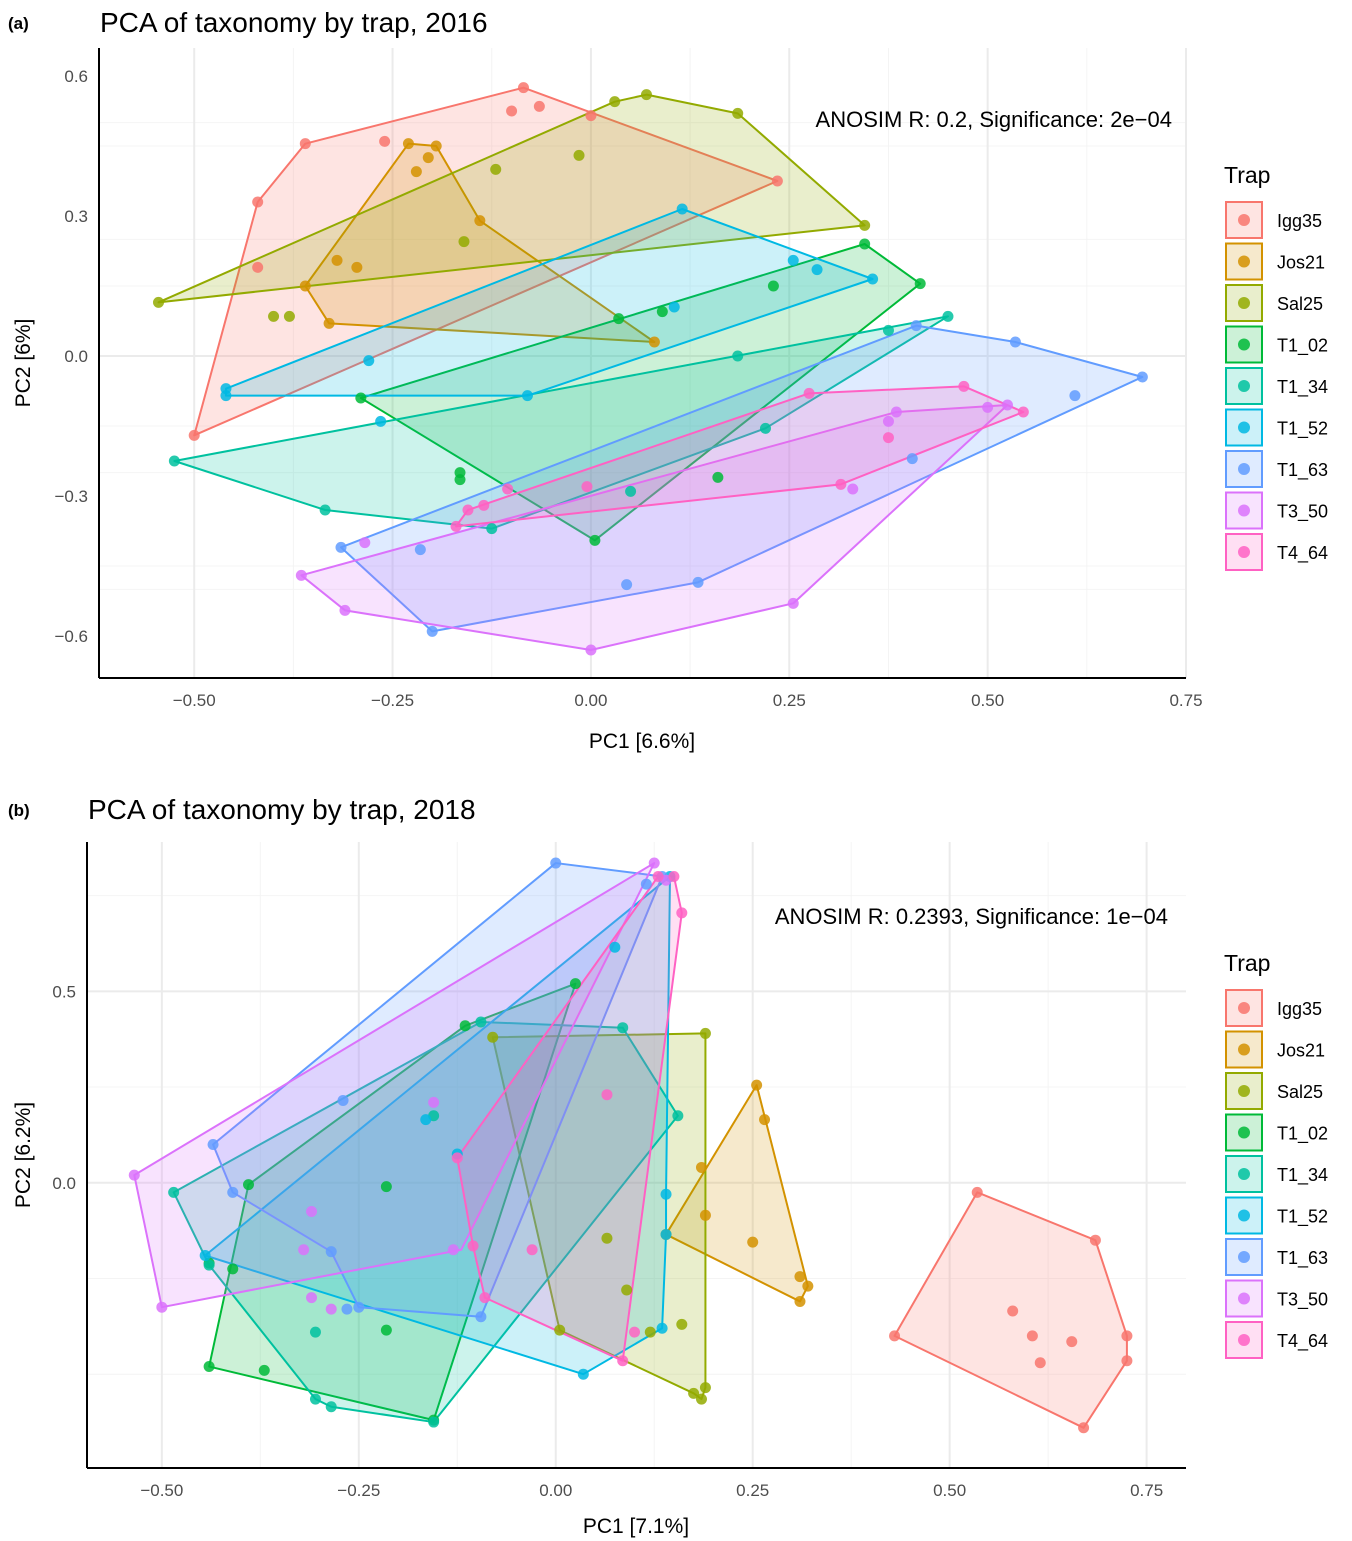 Image resolution: width=1352 pixels, height=1541 pixels. What do you see at coordinates (1300, 304) in the screenshot?
I see `legend-label: Sal25` at bounding box center [1300, 304].